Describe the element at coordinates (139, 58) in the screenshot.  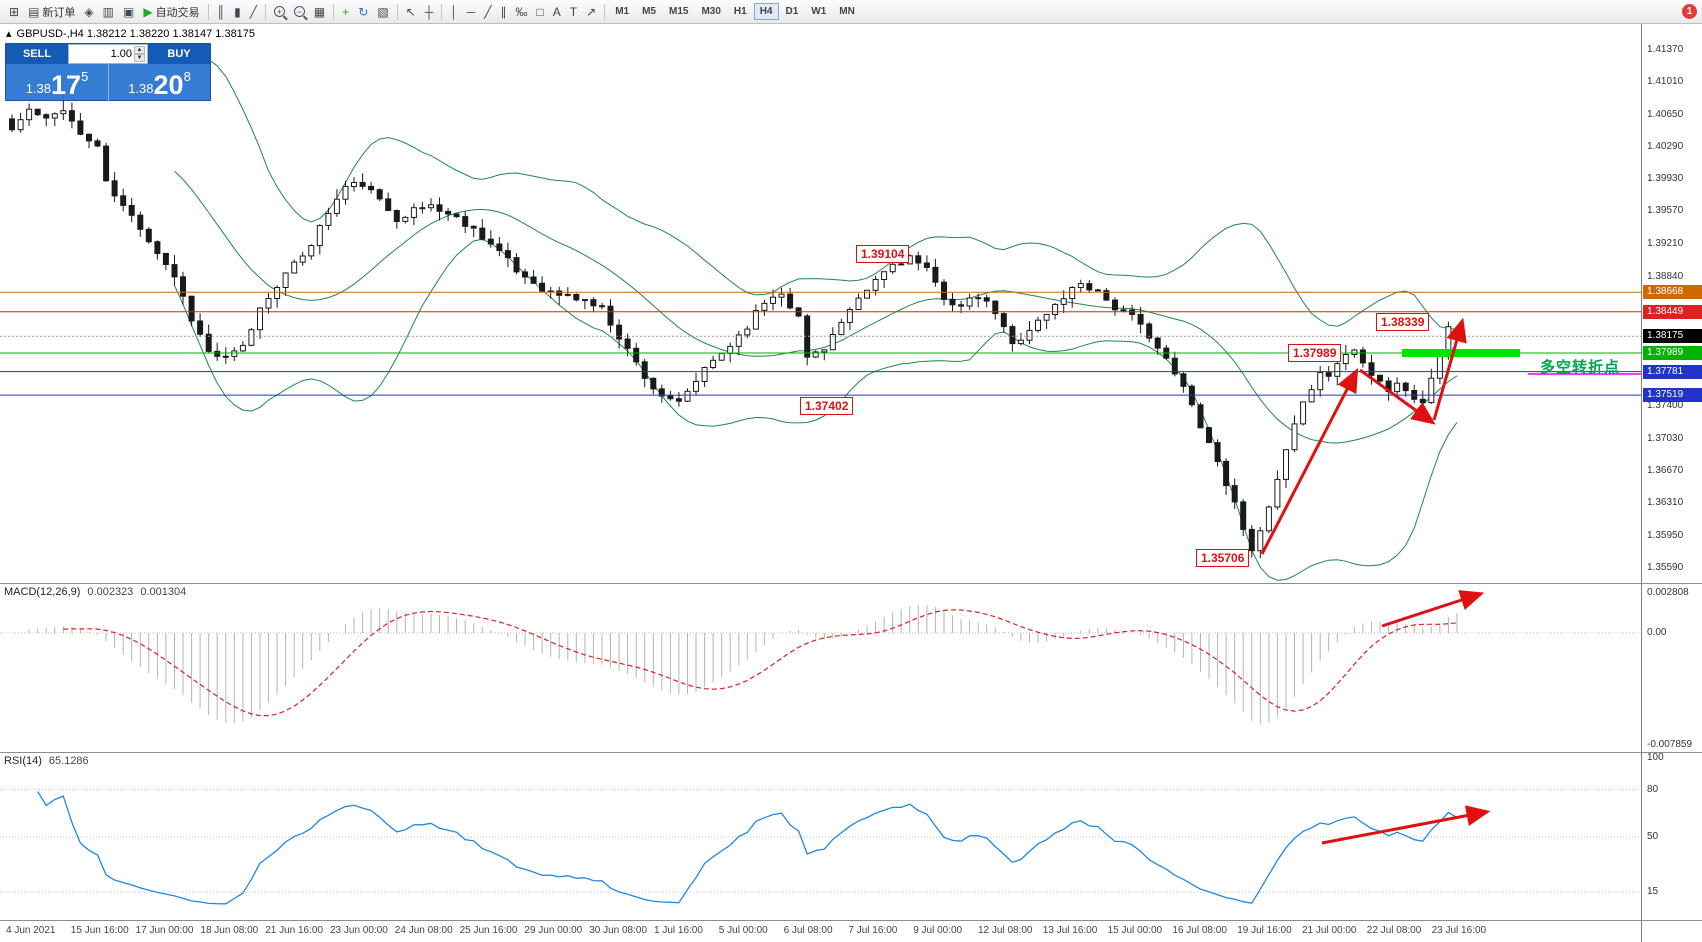
I see `volume-decrease-button: ▼` at that location.